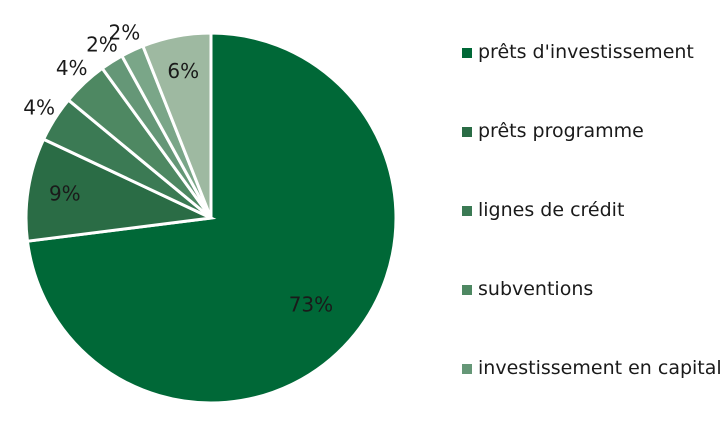  What do you see at coordinates (600, 368) in the screenshot?
I see `legend-label: investissement en capital` at bounding box center [600, 368].